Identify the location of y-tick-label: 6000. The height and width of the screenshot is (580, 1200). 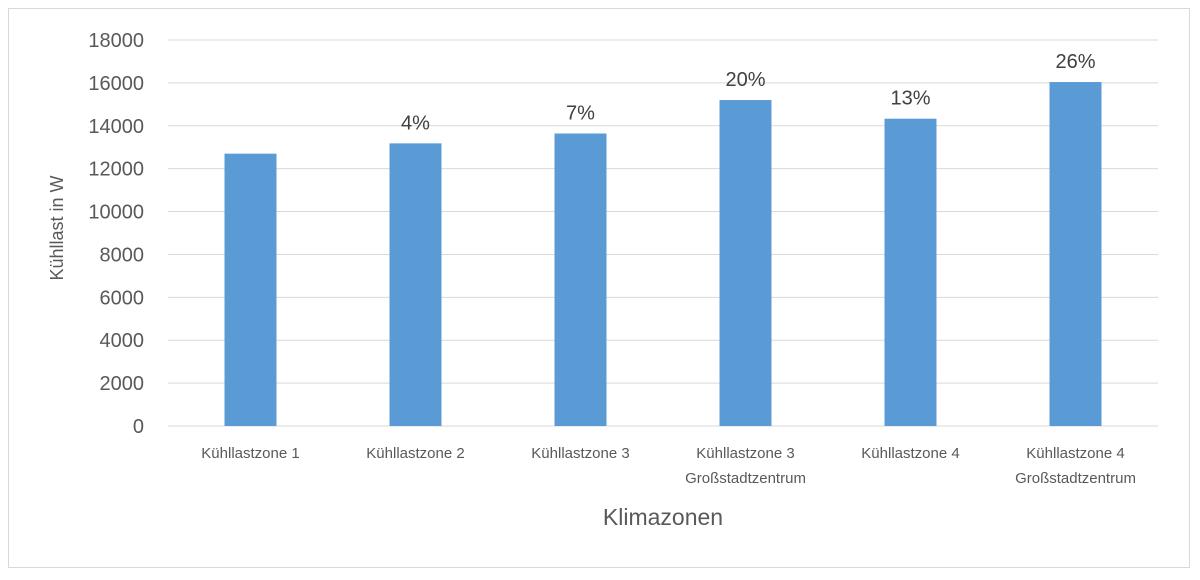
(122, 298).